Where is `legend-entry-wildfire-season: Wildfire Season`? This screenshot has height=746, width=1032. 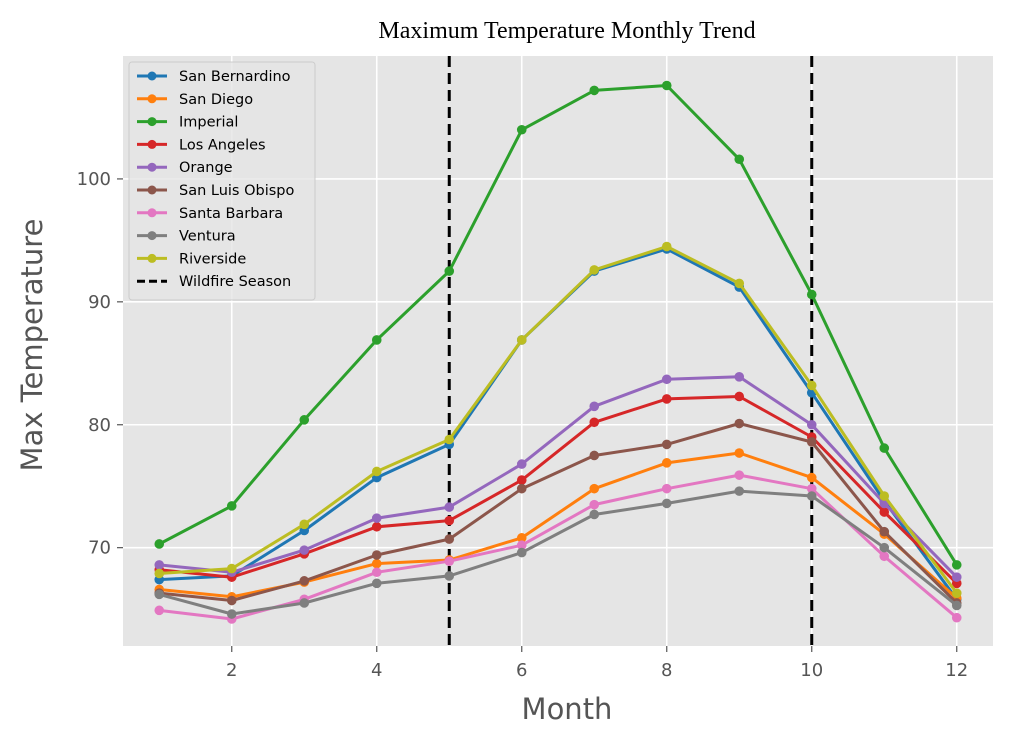 legend-entry-wildfire-season: Wildfire Season is located at coordinates (214, 282).